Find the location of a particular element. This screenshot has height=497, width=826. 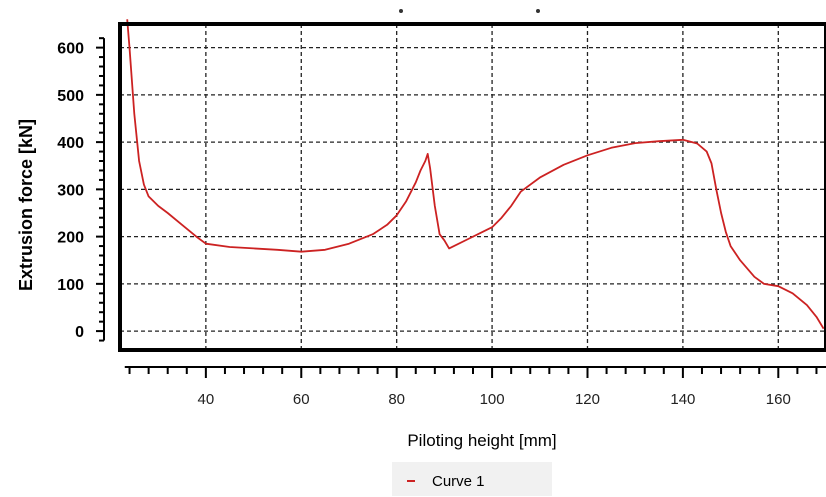

y-tick-label: 0 is located at coordinates (79, 332).